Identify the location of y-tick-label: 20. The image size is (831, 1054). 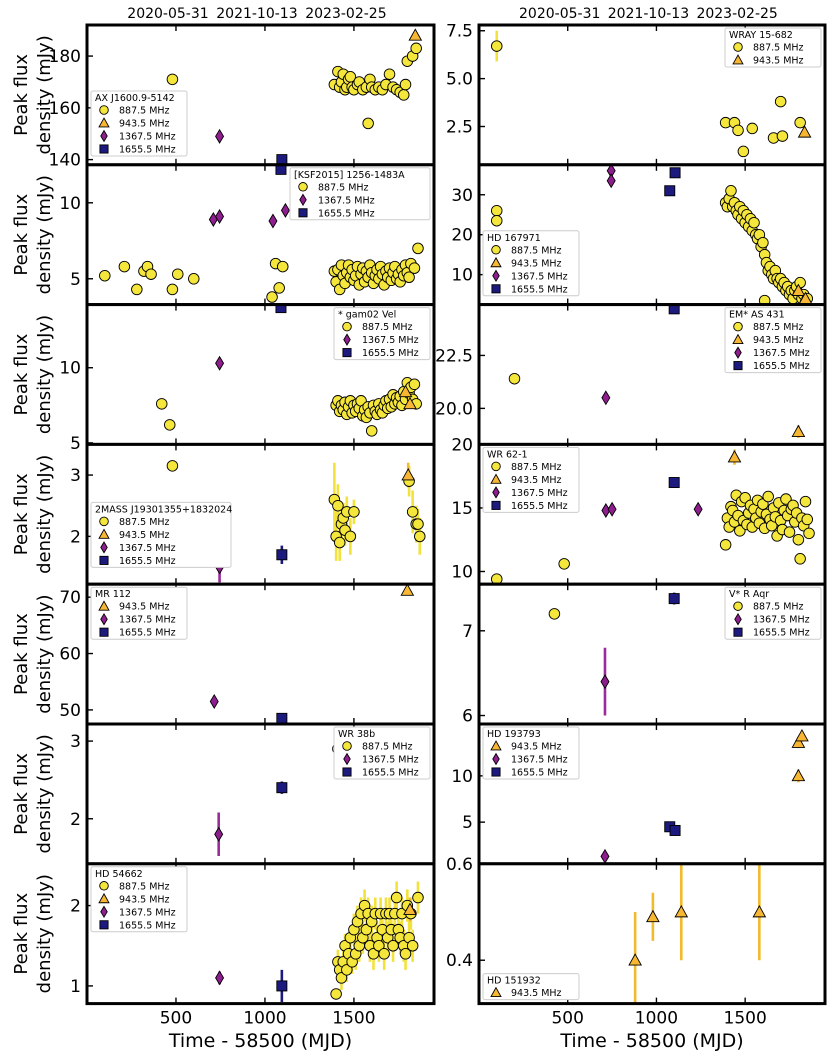
(462, 445).